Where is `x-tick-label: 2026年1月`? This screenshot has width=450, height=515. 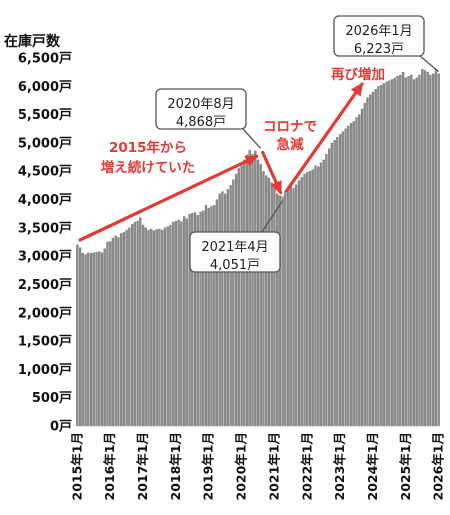 x-tick-label: 2026年1月 is located at coordinates (438, 466).